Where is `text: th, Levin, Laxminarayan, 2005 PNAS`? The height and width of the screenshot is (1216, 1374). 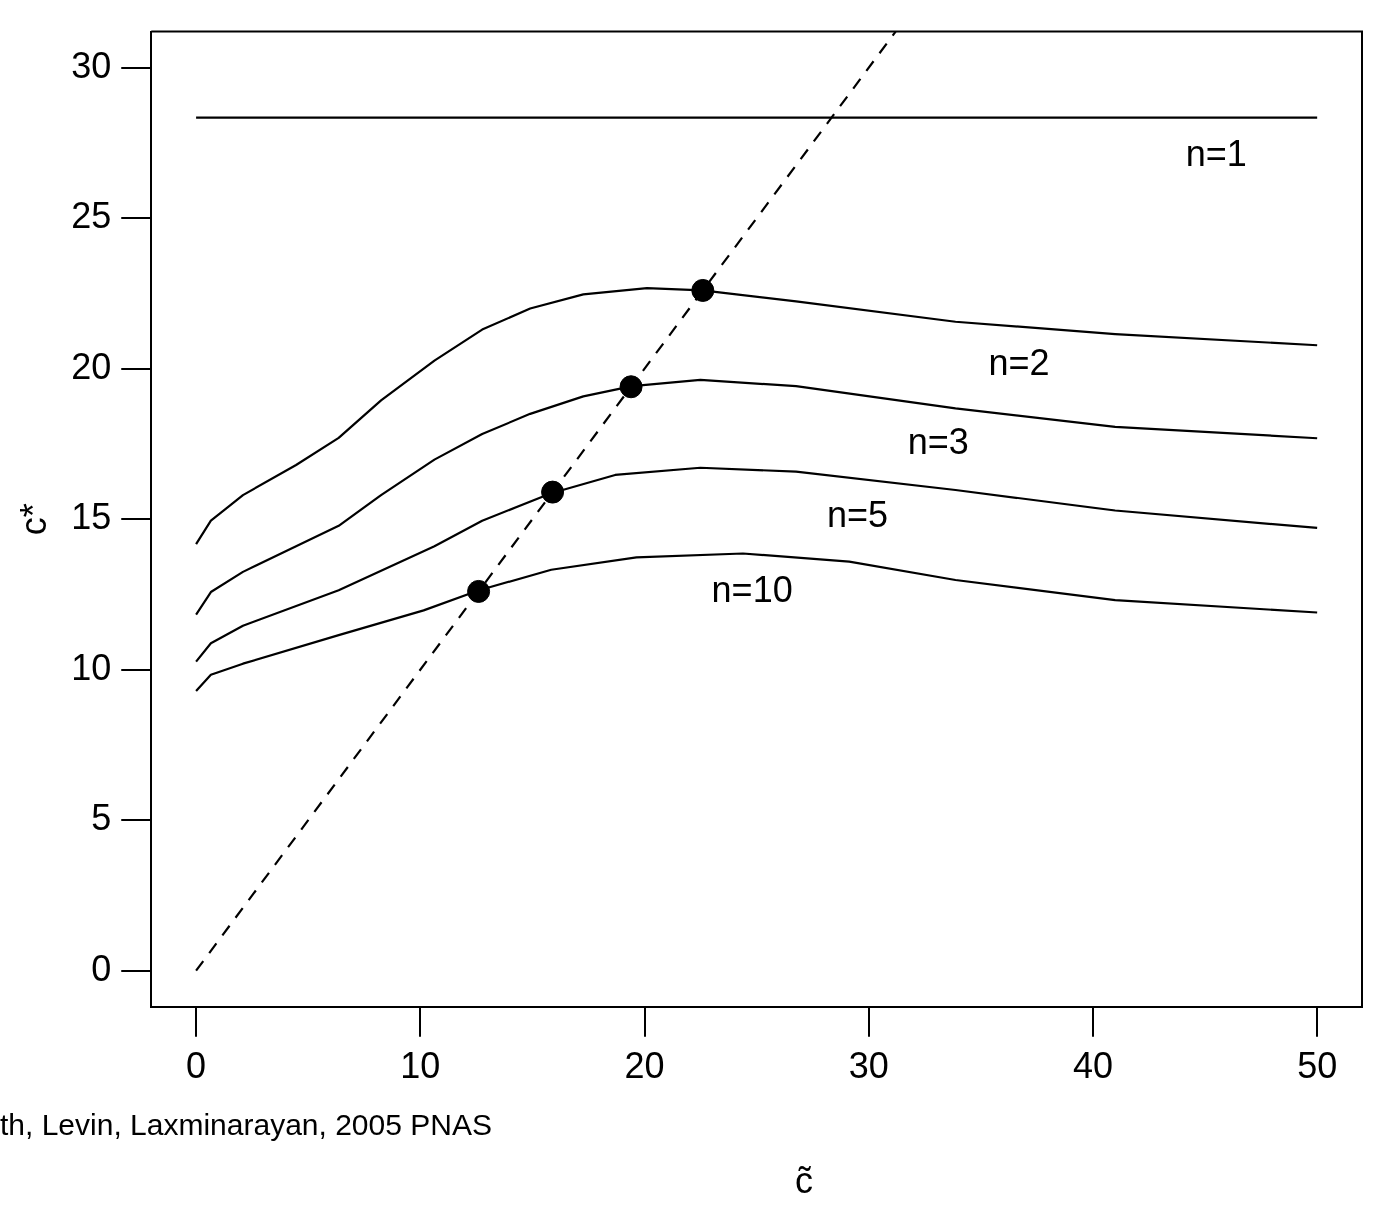 text: th, Levin, Laxminarayan, 2005 PNAS is located at coordinates (246, 1125).